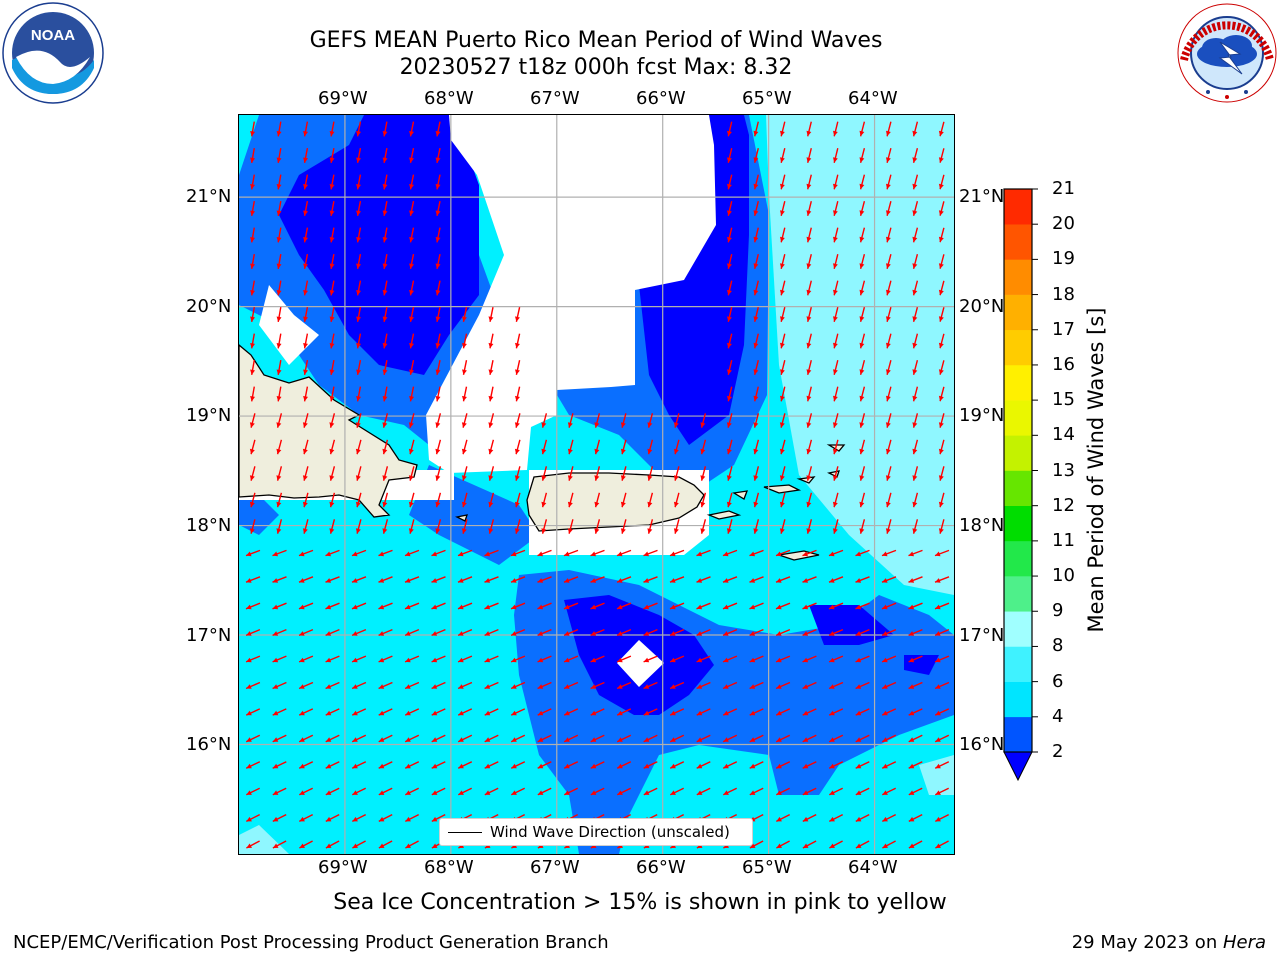 The image size is (1280, 960). Describe the element at coordinates (209, 525) in the screenshot. I see `y-tick-left-18n: 18°N` at that location.